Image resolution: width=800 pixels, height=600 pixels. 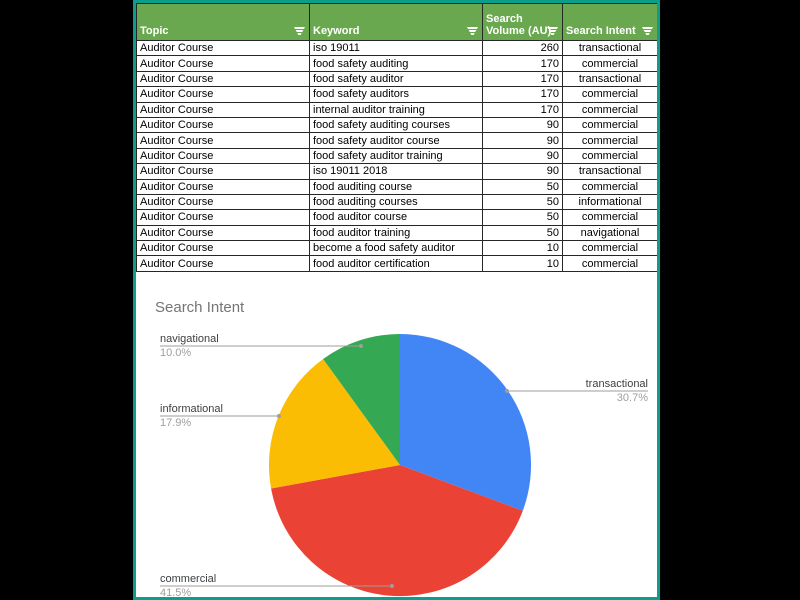 I want to click on column-header-topic: Topic, so click(x=223, y=22).